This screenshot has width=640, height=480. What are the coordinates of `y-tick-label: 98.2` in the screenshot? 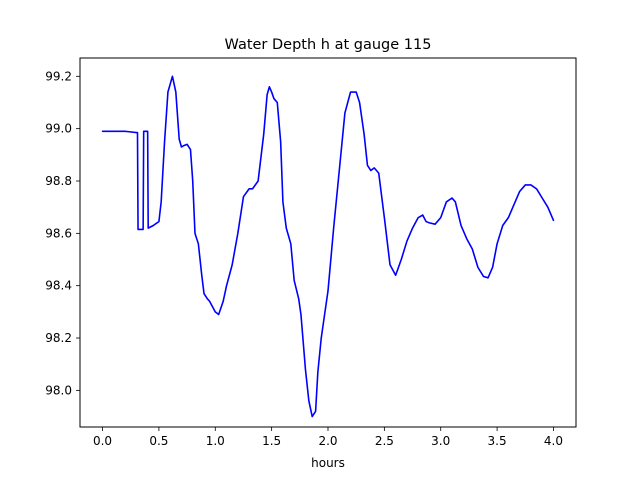 It's located at (58, 338).